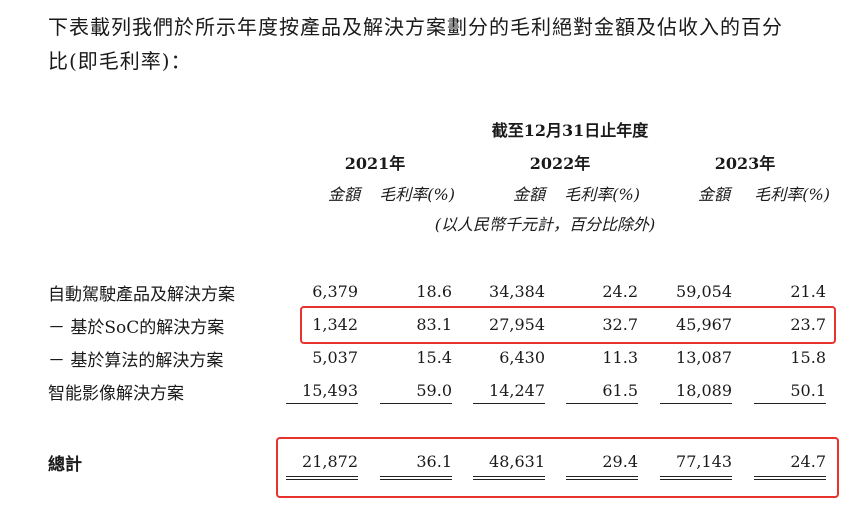  What do you see at coordinates (65, 465) in the screenshot?
I see `total-label: 總計` at bounding box center [65, 465].